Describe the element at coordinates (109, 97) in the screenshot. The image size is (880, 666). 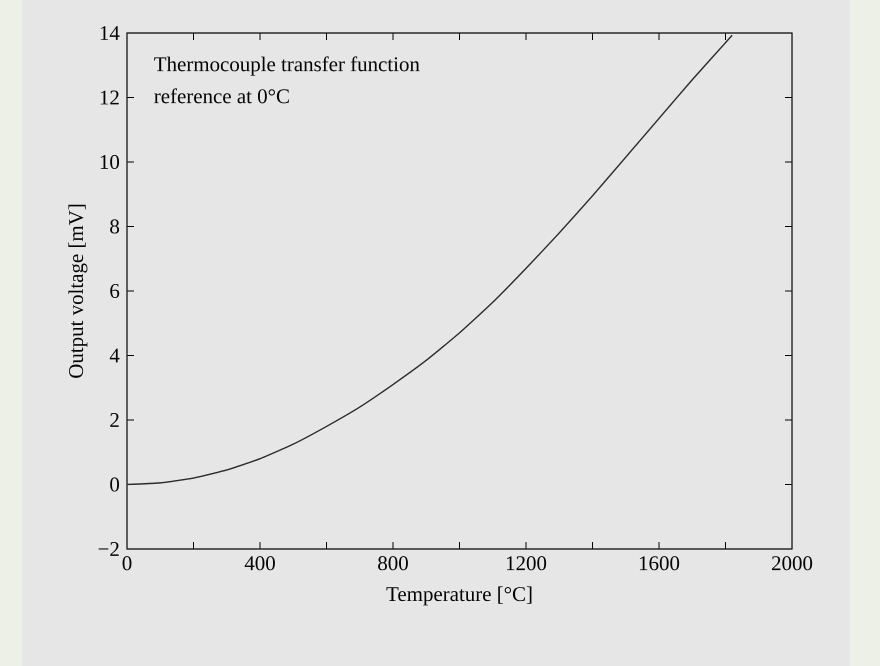
I see `y-tick-label: 12` at that location.